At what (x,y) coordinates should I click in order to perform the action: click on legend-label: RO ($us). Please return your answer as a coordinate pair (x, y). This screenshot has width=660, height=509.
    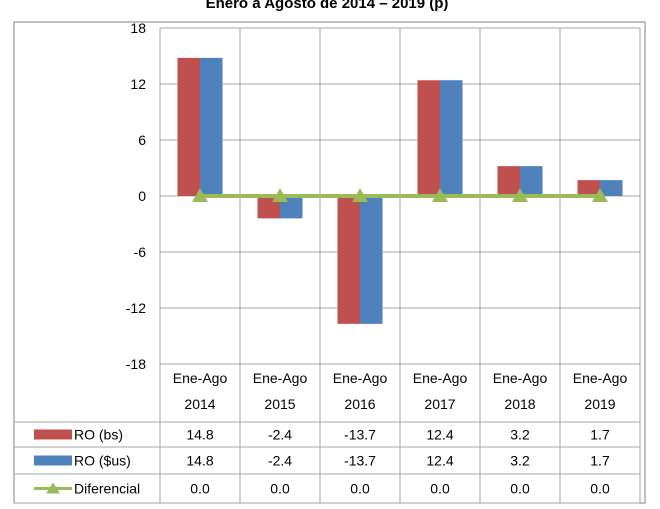
    Looking at the image, I should click on (102, 461).